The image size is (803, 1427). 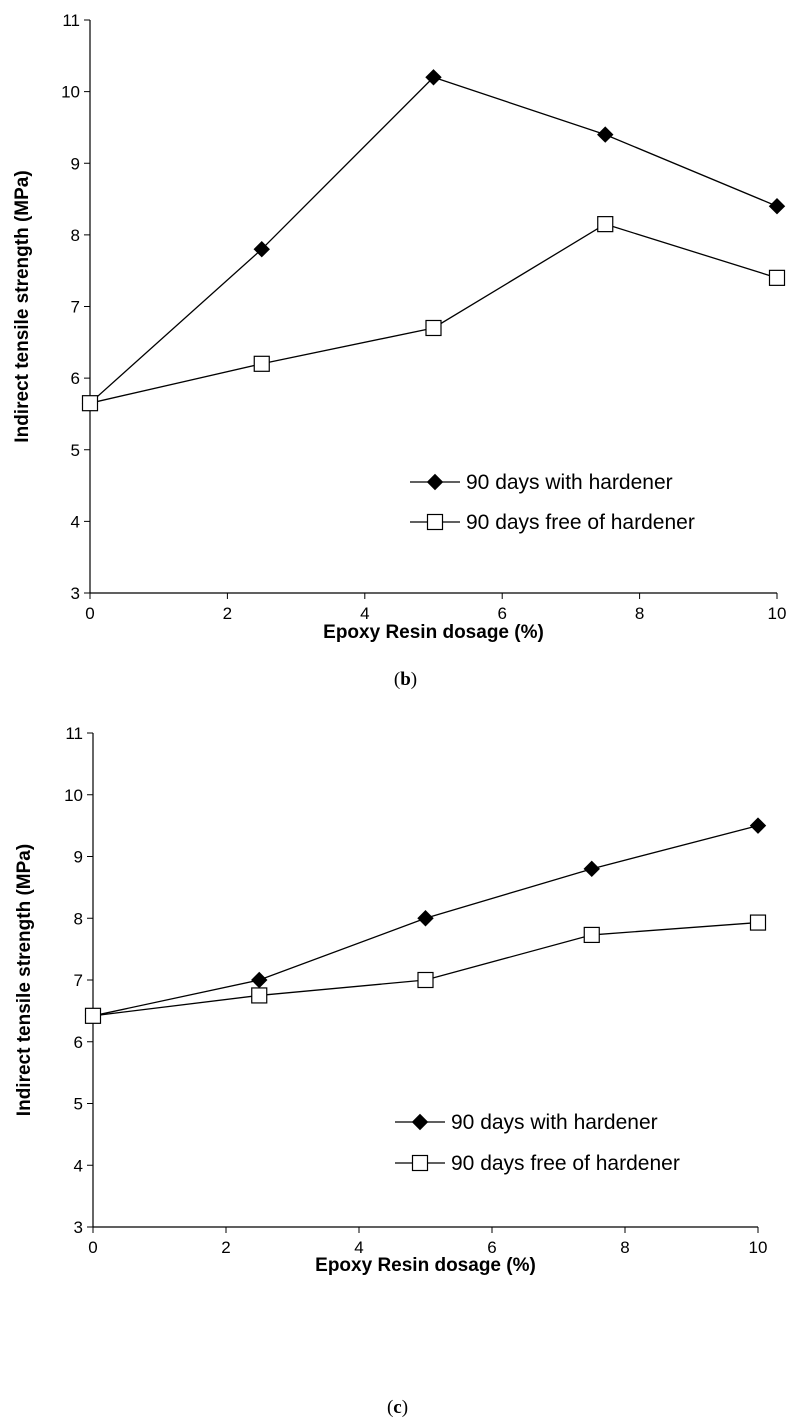 I want to click on panel-caption: (b), so click(x=405, y=679).